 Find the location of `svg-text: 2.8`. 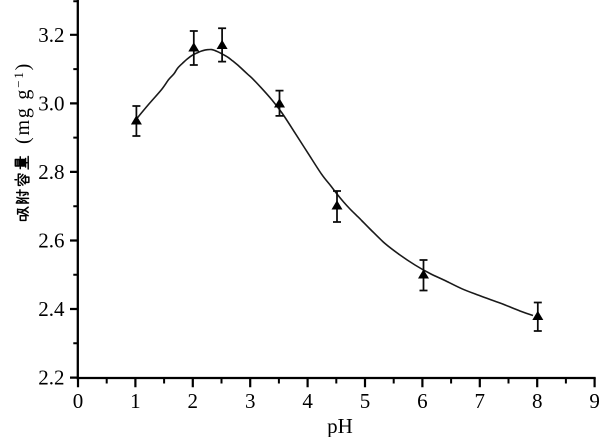

svg-text: 2.8 is located at coordinates (51, 172).